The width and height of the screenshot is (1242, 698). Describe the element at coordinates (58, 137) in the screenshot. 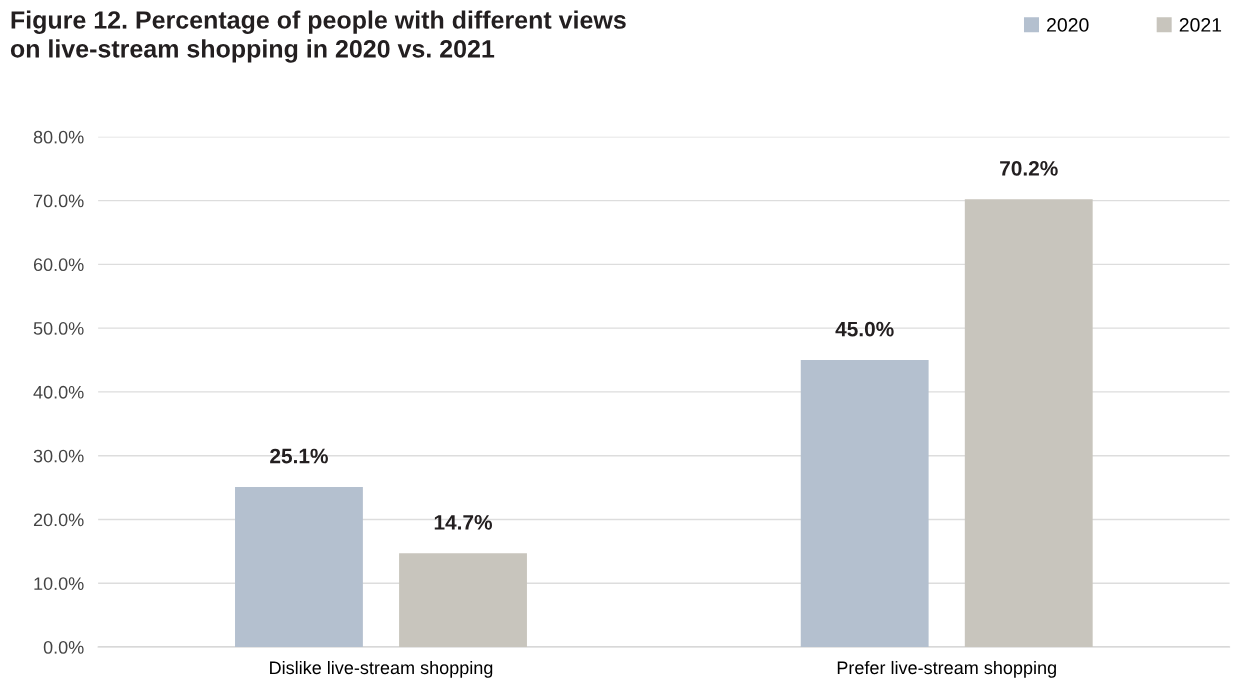

I see `y-tick-label: 80.0%` at that location.